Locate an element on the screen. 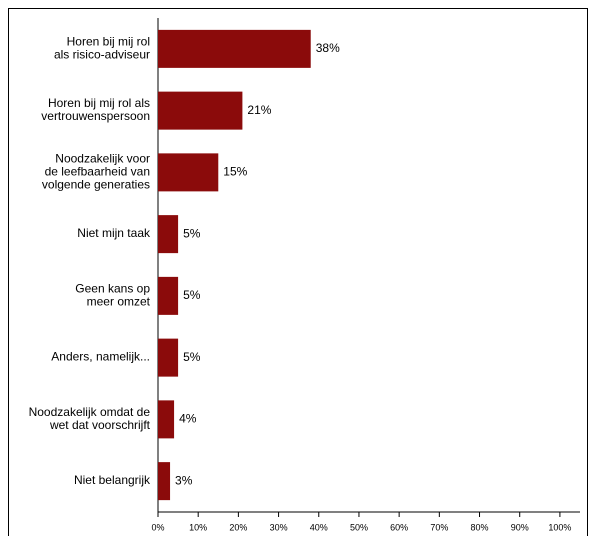  x-tick-label: 10% is located at coordinates (198, 527).